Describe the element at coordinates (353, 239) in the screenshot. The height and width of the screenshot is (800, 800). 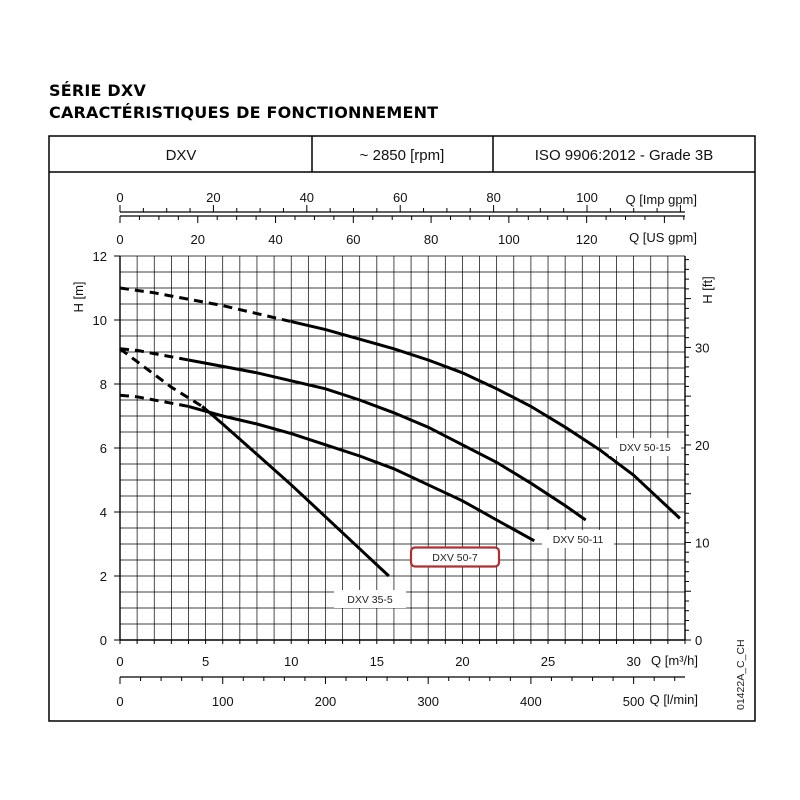
I see `us-gpm-tick-label: 60` at that location.